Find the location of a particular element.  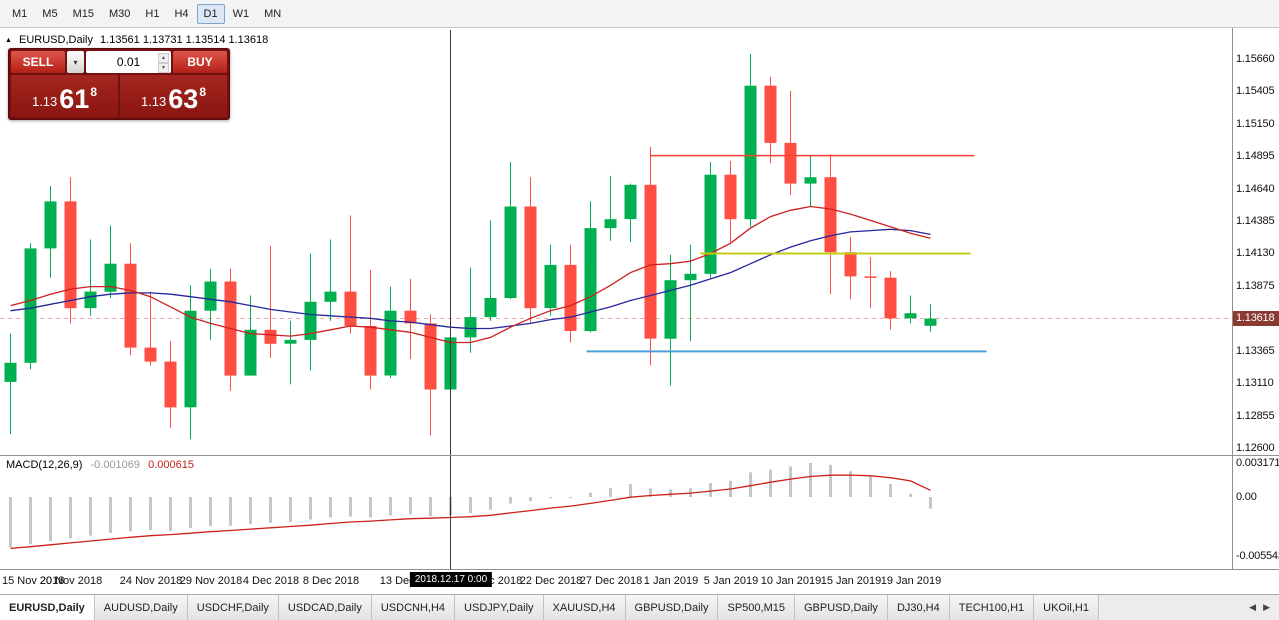

buy-price-display: 1.13 63 8 is located at coordinates (173, 96).